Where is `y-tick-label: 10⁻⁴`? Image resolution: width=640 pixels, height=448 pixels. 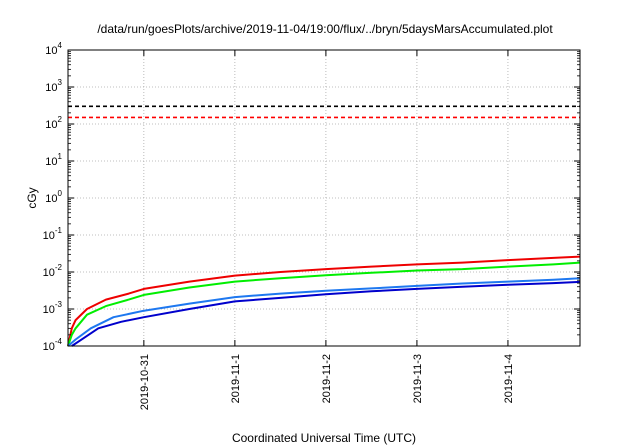
y-tick-label: 10⁻⁴ is located at coordinates (53, 345).